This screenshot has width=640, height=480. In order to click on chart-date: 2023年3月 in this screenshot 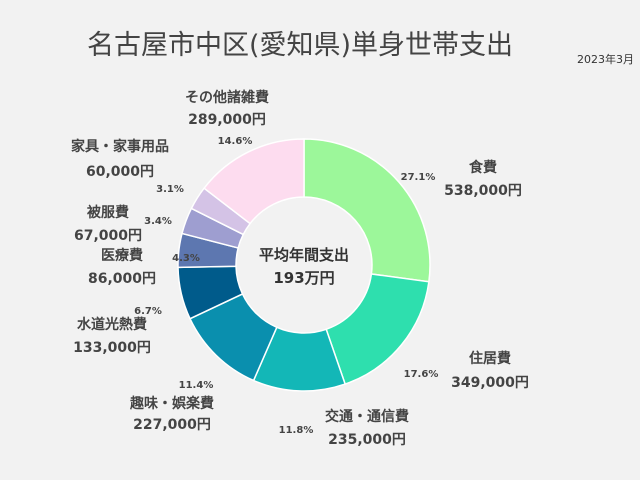, I will do `click(605, 59)`.